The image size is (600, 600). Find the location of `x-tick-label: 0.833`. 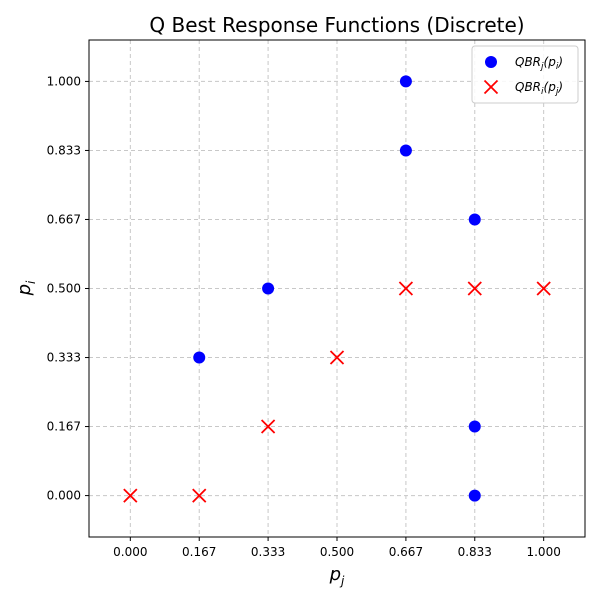

x-tick-label: 0.833 is located at coordinates (475, 552).